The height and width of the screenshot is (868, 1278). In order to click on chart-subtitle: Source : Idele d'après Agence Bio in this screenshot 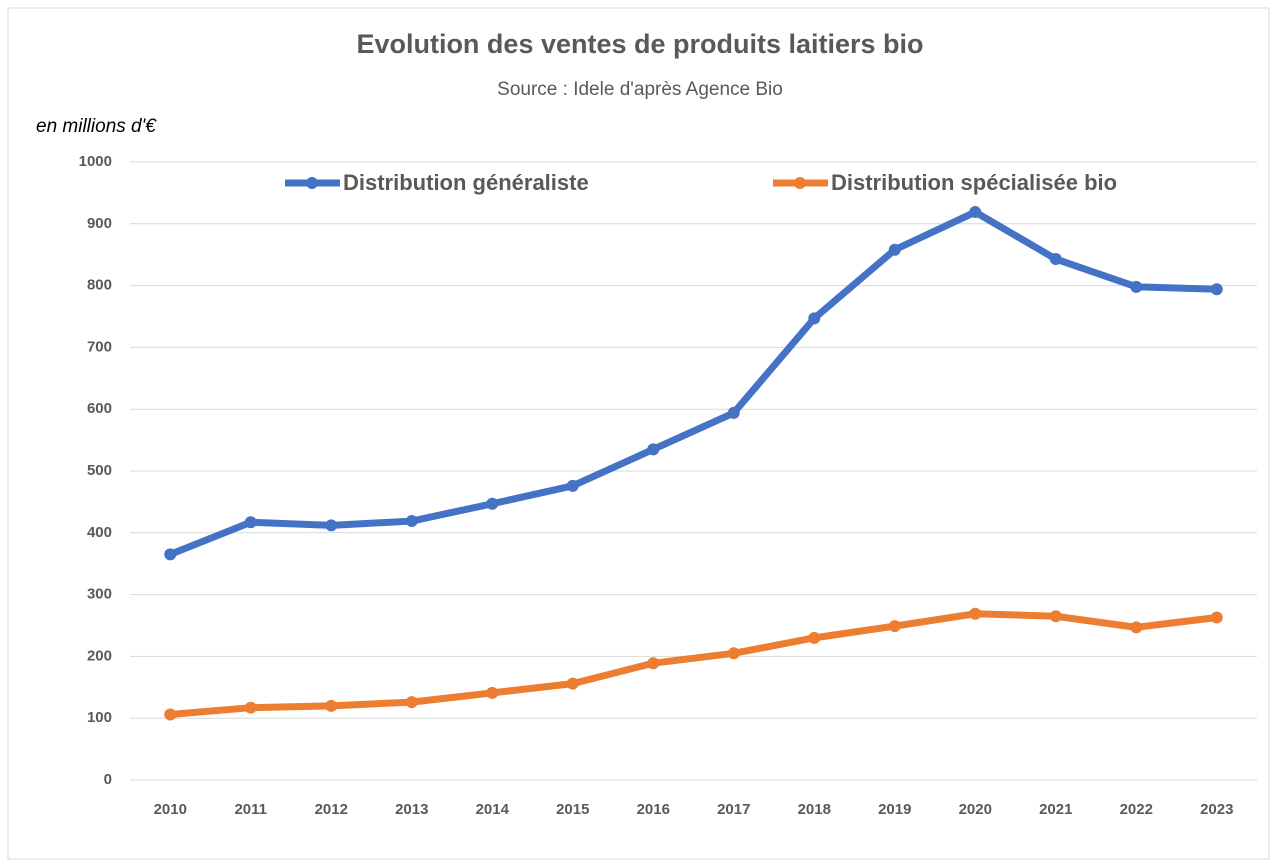, I will do `click(640, 89)`.